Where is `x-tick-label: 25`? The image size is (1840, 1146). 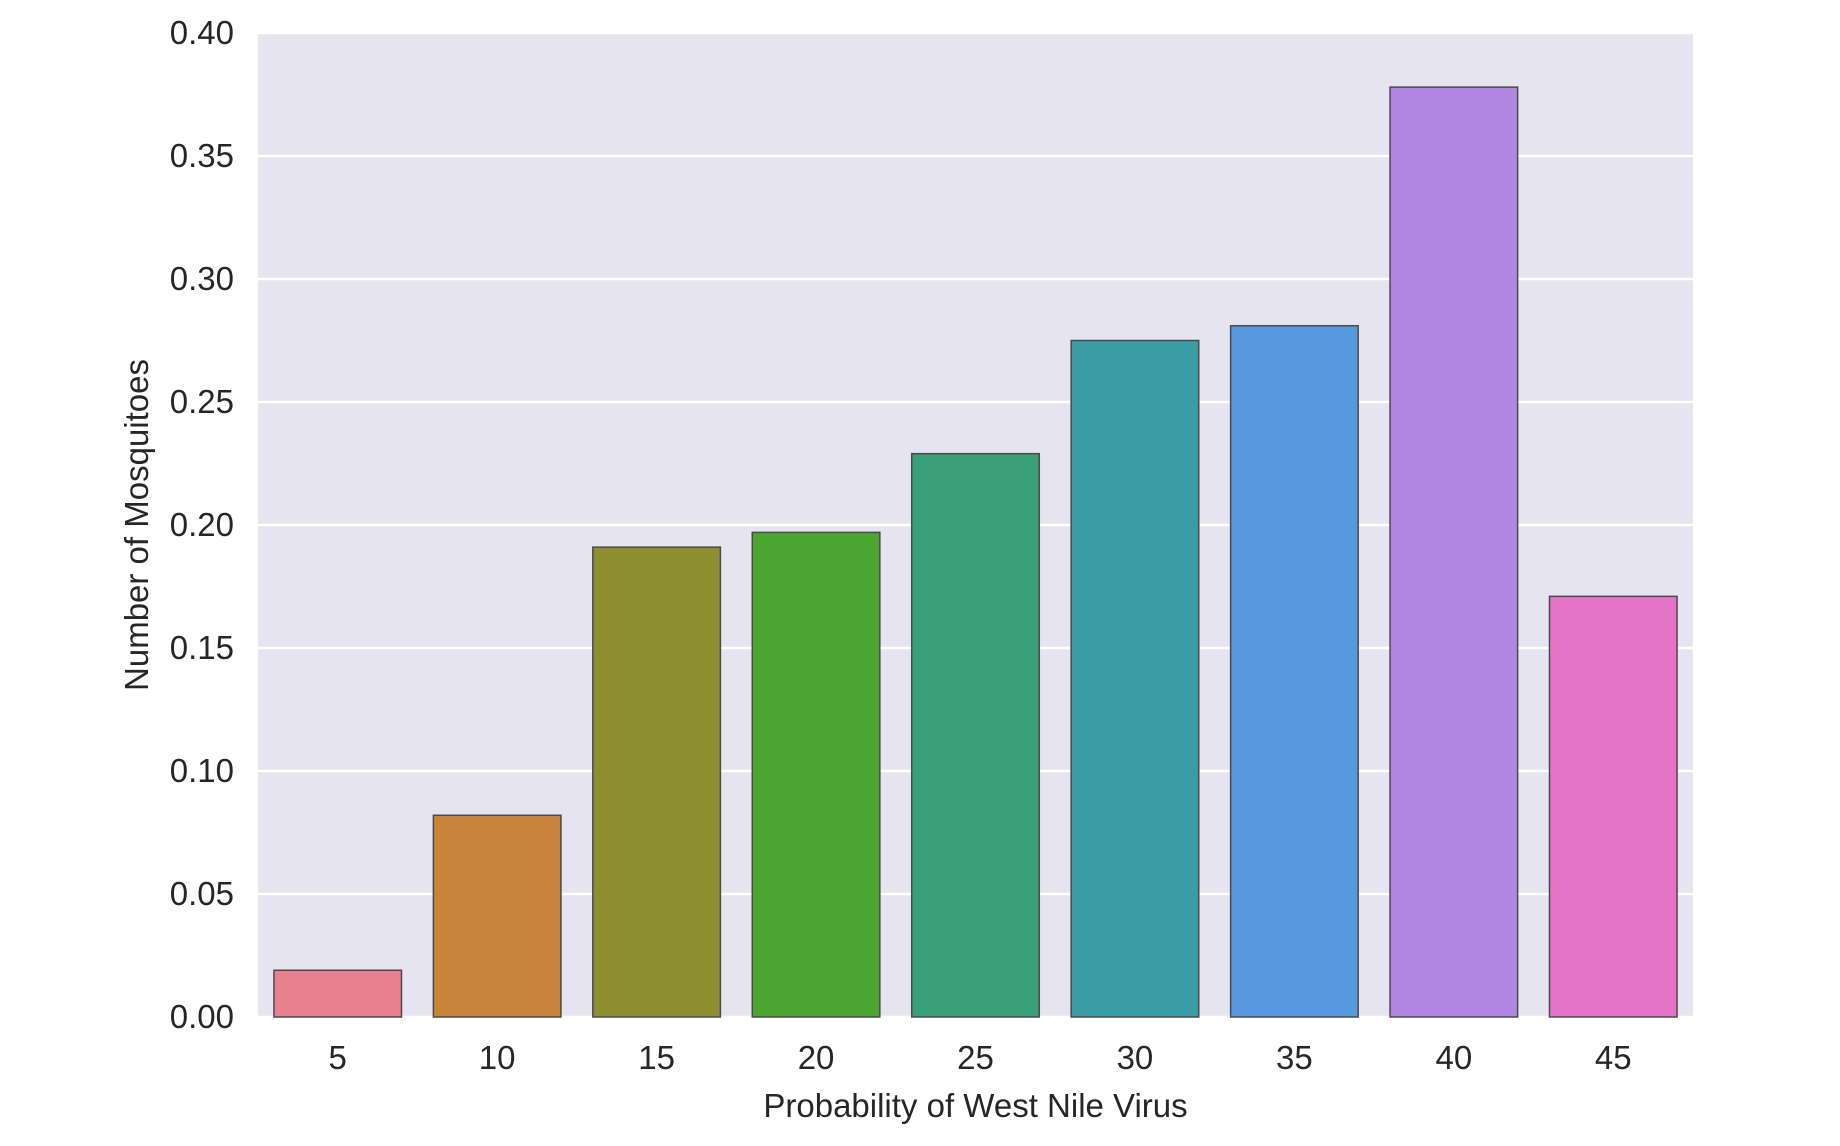 x-tick-label: 25 is located at coordinates (975, 1057).